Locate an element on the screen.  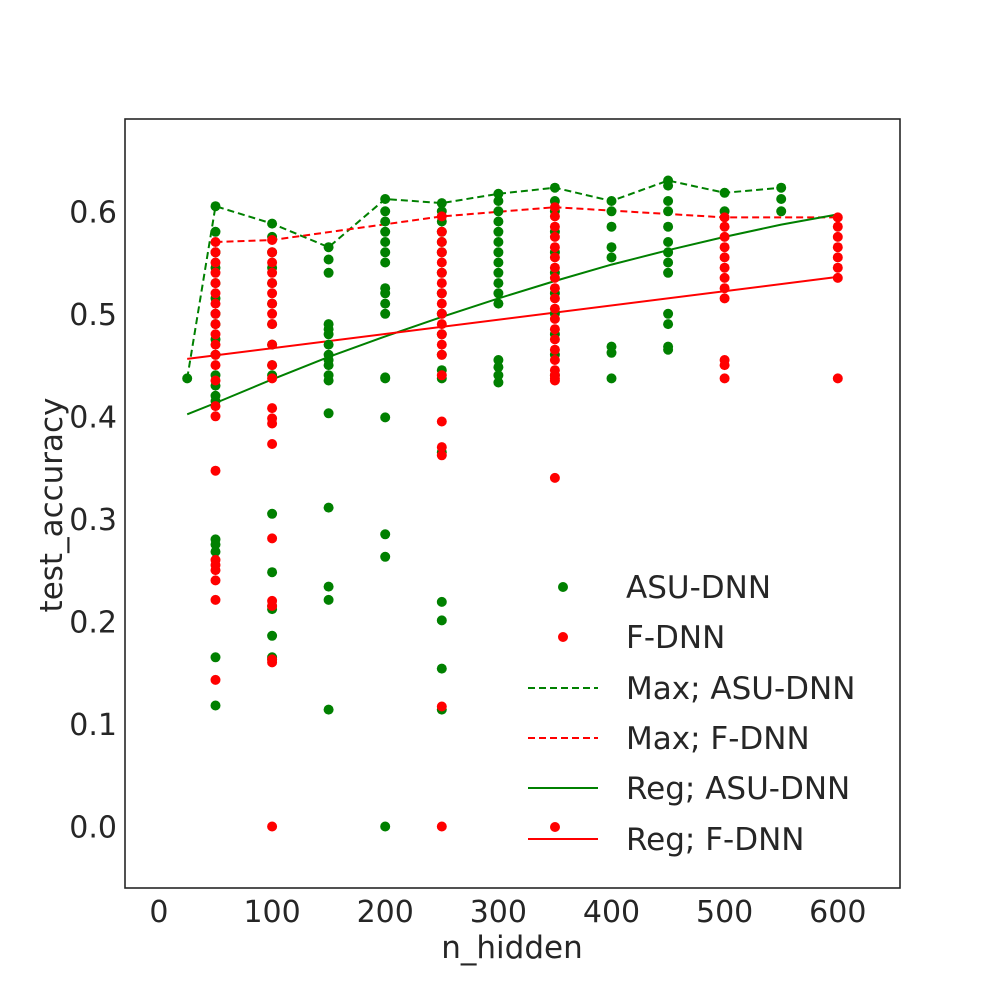
legend-label-max-f-dnn: Max; F-DNN is located at coordinates (718, 739).